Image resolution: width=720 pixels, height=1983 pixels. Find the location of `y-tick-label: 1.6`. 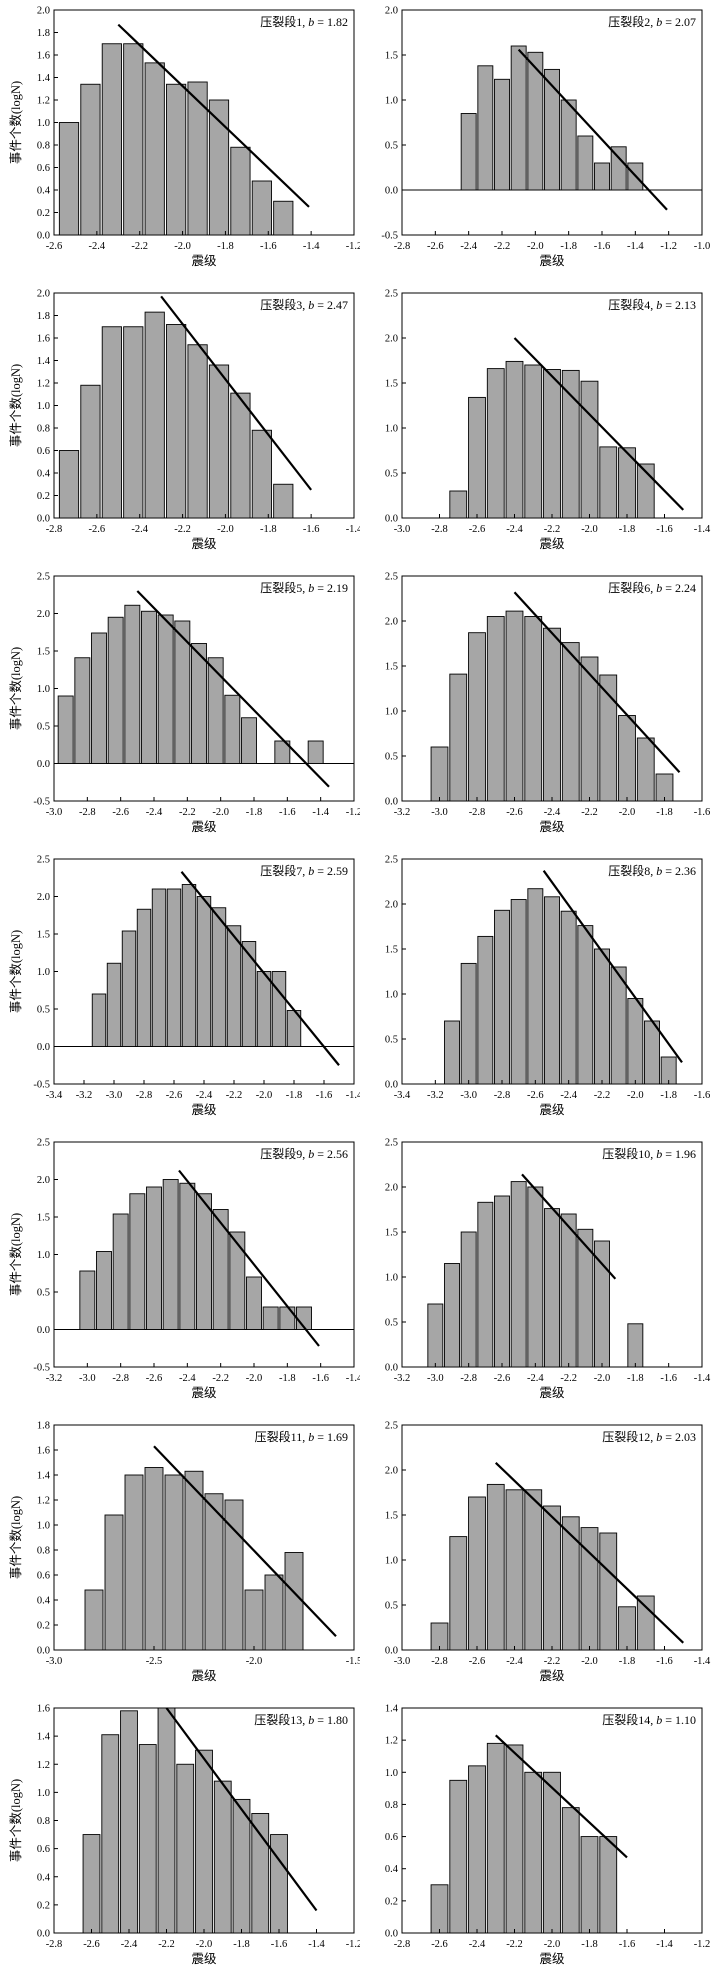

y-tick-label: 1.6 is located at coordinates (43, 1451).